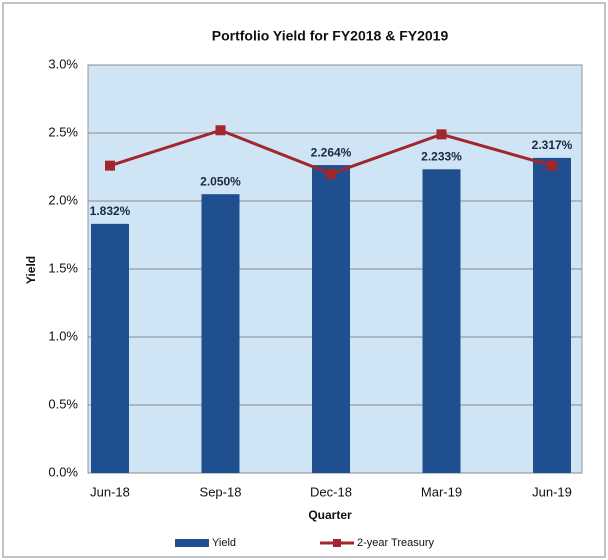 This screenshot has height=560, width=608. I want to click on y-tick-label: 2.0%, so click(63, 199).